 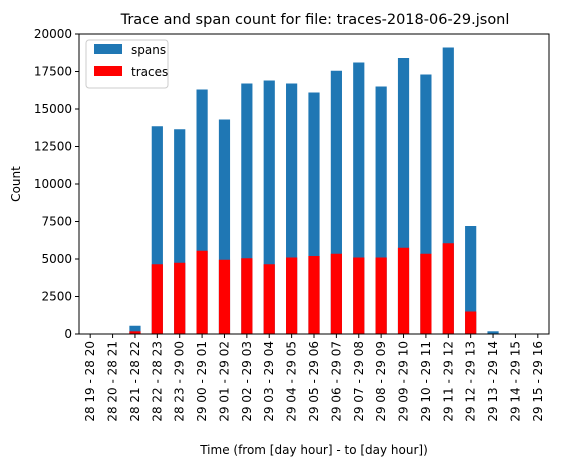 What do you see at coordinates (404, 381) in the screenshot?
I see `x-tick-label: 29 09 - 29 10` at bounding box center [404, 381].